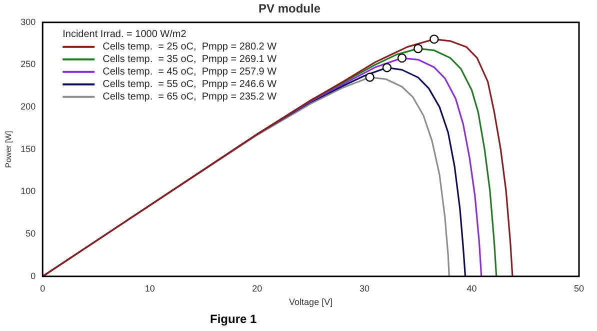 The width and height of the screenshot is (597, 331). What do you see at coordinates (579, 288) in the screenshot?
I see `x-tick-label: 50` at bounding box center [579, 288].